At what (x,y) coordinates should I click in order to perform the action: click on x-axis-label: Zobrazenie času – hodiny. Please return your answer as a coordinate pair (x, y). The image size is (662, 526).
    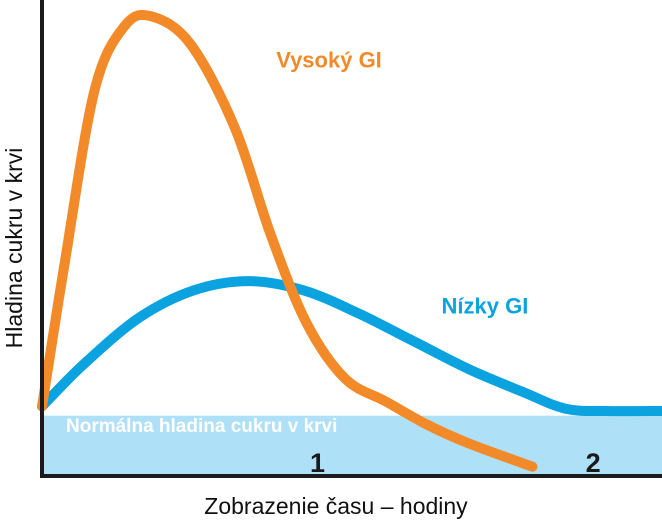
    Looking at the image, I should click on (336, 506).